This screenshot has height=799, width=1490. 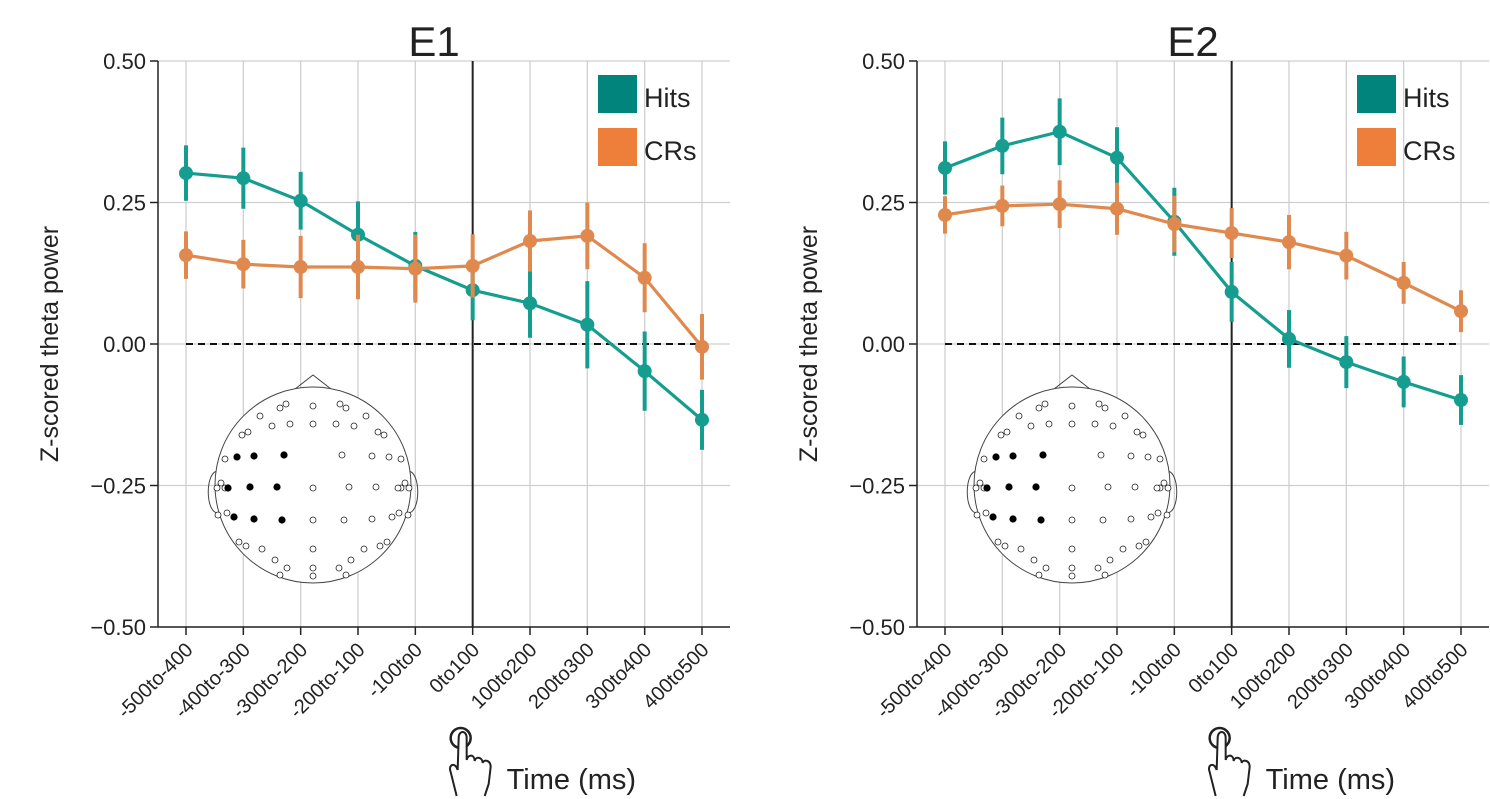 I want to click on y-tick-label: −0.25, so click(x=877, y=486).